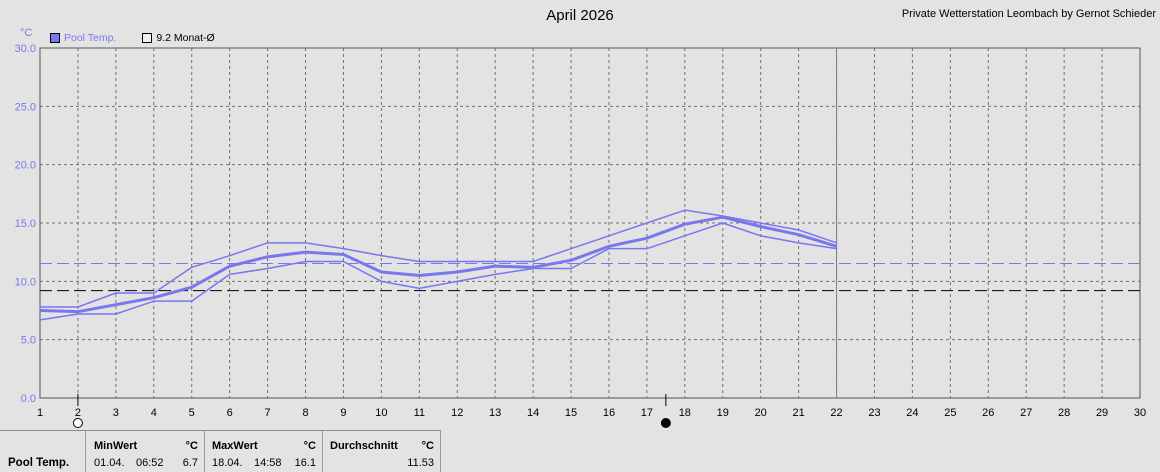 This screenshot has height=472, width=1160. Describe the element at coordinates (192, 413) in the screenshot. I see `x-tick-label: 5` at that location.